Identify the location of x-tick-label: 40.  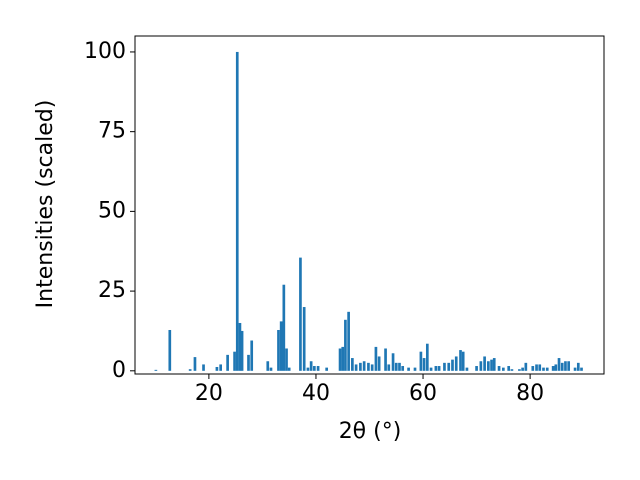
(316, 393).